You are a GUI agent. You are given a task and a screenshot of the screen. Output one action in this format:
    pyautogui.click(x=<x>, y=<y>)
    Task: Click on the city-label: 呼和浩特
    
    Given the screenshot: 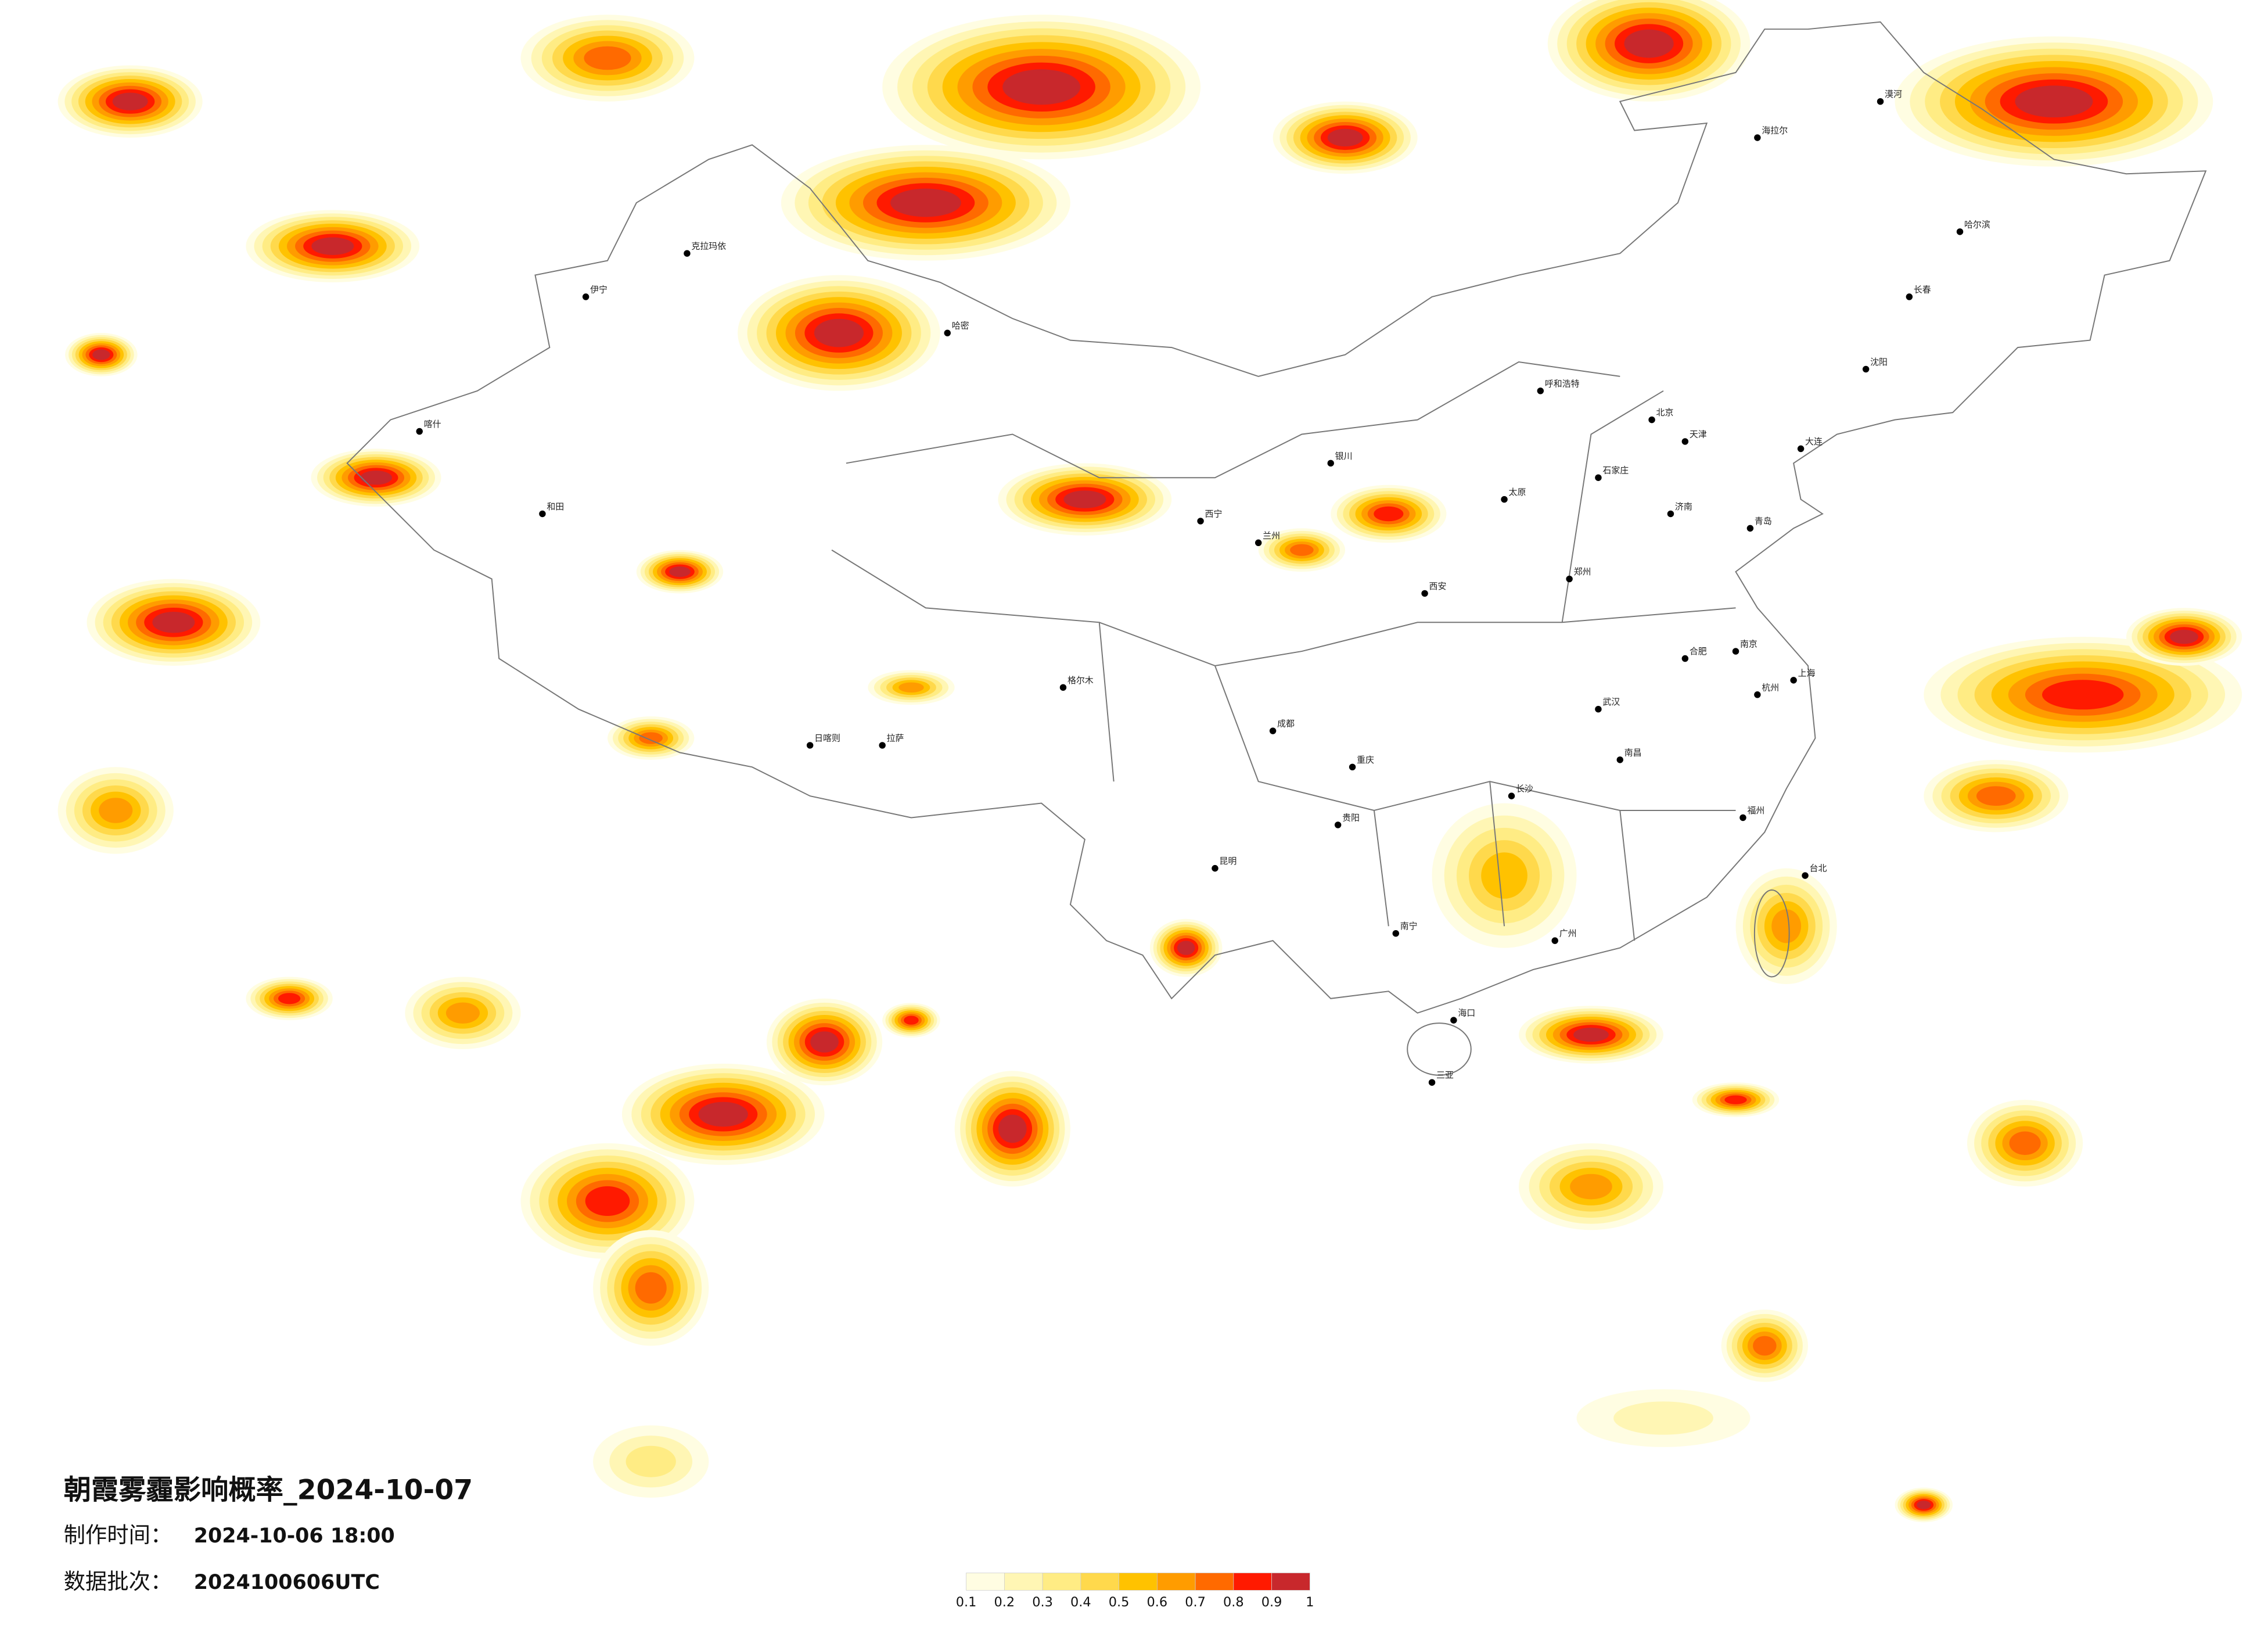 What is the action you would take?
    pyautogui.click(x=1562, y=383)
    